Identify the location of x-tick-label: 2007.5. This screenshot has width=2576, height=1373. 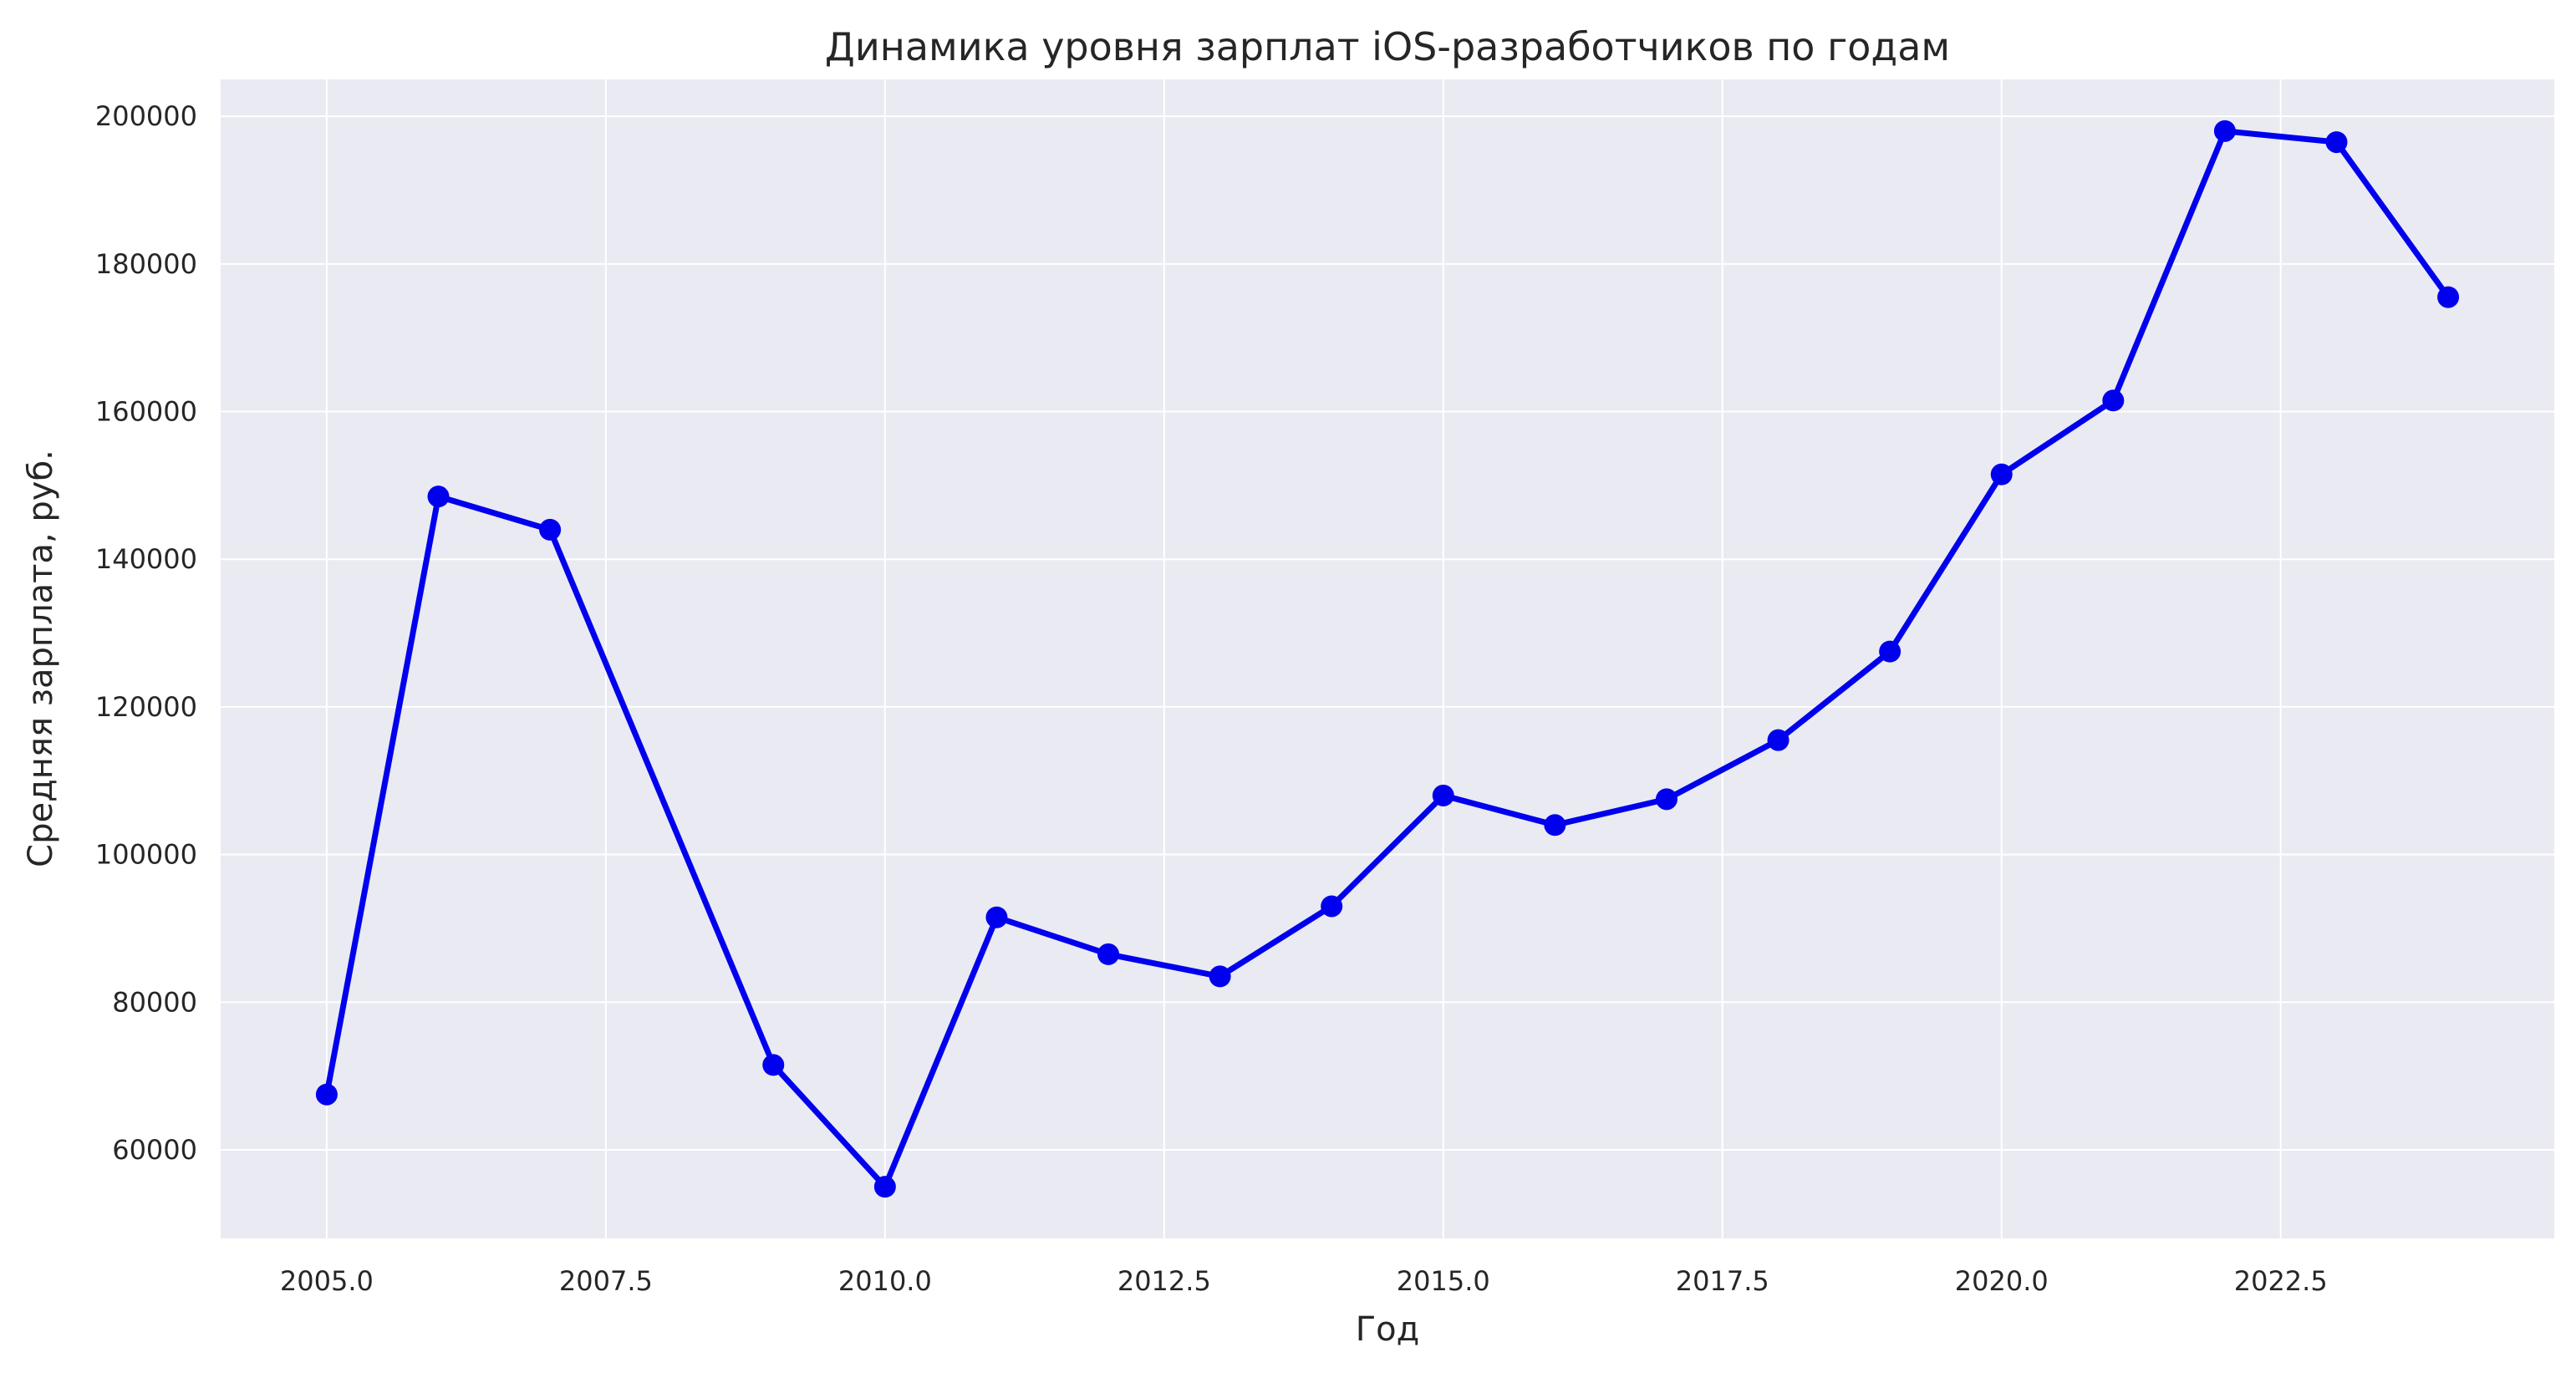
(606, 1281).